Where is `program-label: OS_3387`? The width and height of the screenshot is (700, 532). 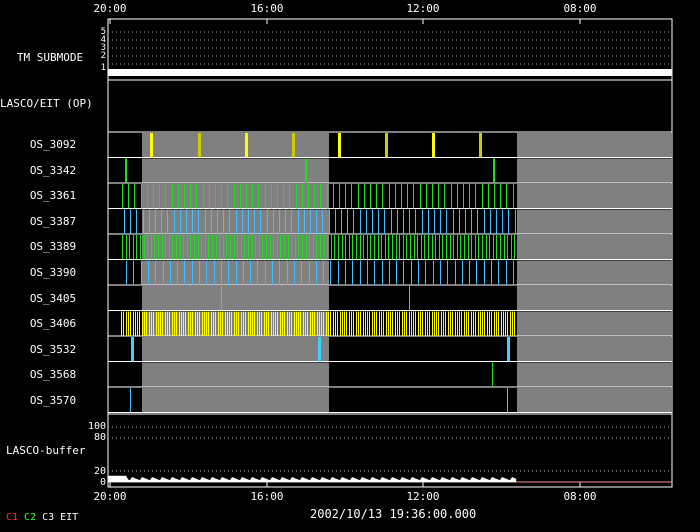 program-label: OS_3387 is located at coordinates (53, 221).